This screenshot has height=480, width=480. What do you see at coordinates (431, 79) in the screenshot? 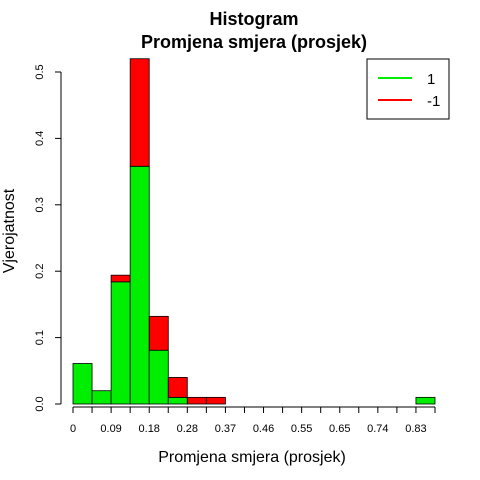
I see `legend-label-1: 1` at bounding box center [431, 79].